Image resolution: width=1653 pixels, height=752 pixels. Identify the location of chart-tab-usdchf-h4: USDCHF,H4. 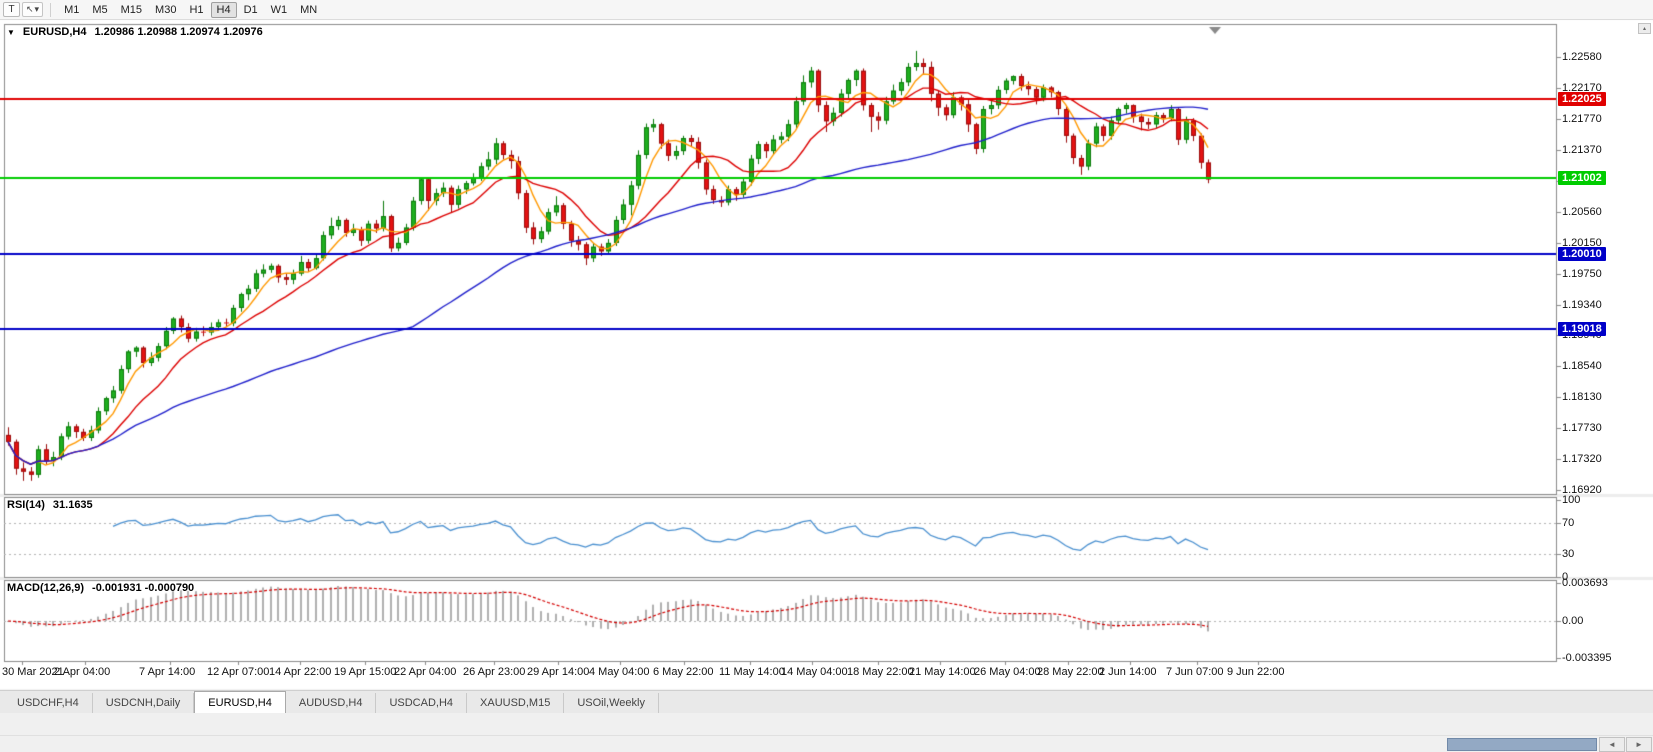
(48, 703).